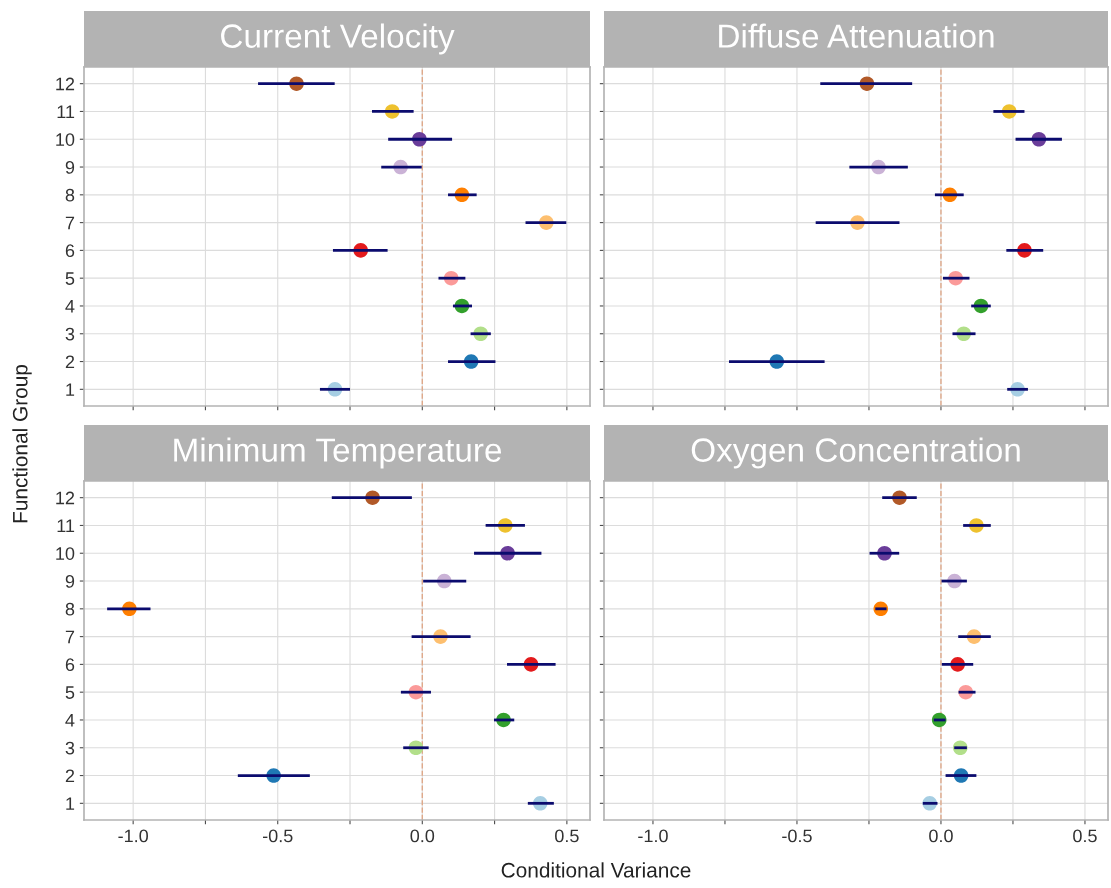 The image size is (1111, 888). Describe the element at coordinates (596, 870) in the screenshot. I see `x-axis-title: Conditional Variance` at that location.